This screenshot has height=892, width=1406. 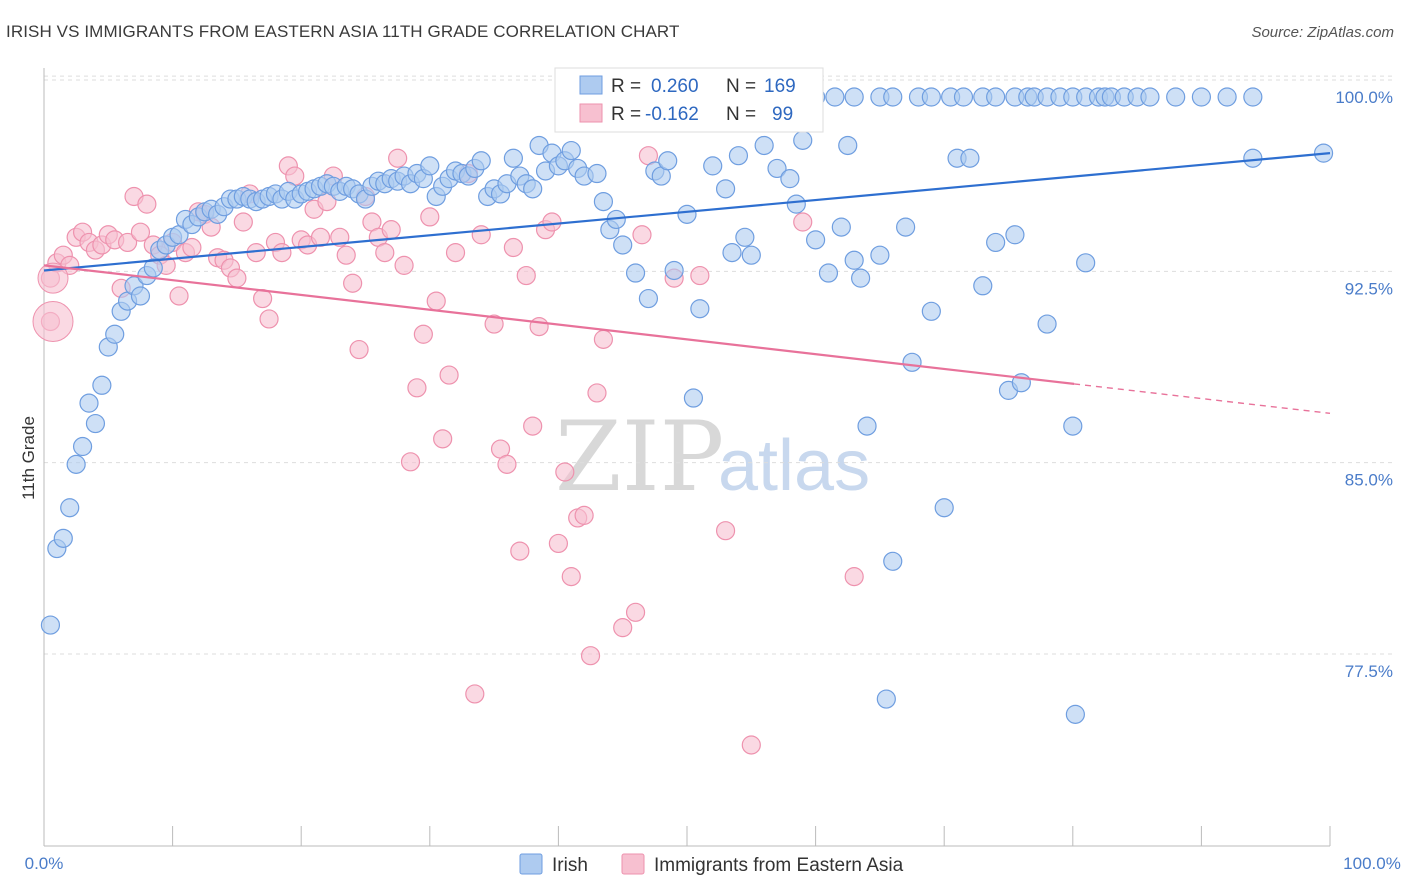 What do you see at coordinates (687, 836) in the screenshot?
I see `x-ticks` at bounding box center [687, 836].